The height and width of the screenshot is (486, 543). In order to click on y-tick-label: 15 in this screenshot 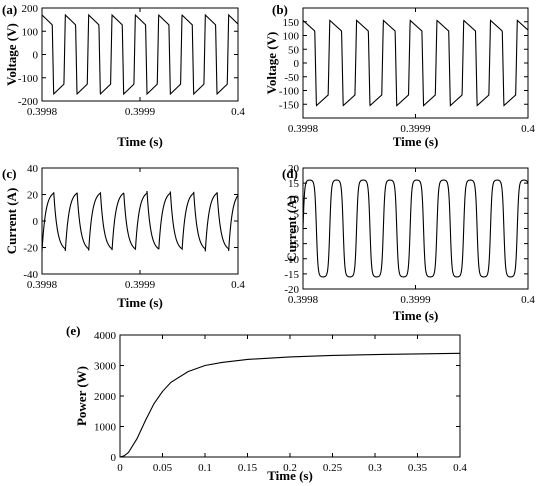, I will do `click(294, 184)`.